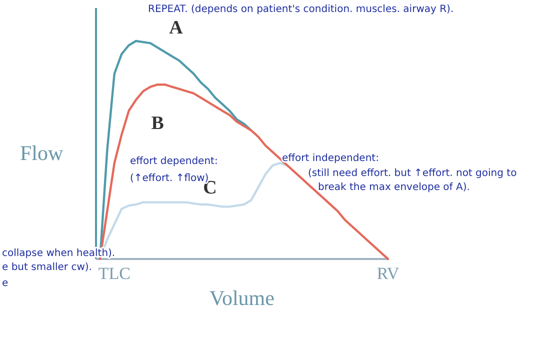 This screenshot has height=342, width=549. I want to click on text: e but smaller cw)., so click(47, 267).